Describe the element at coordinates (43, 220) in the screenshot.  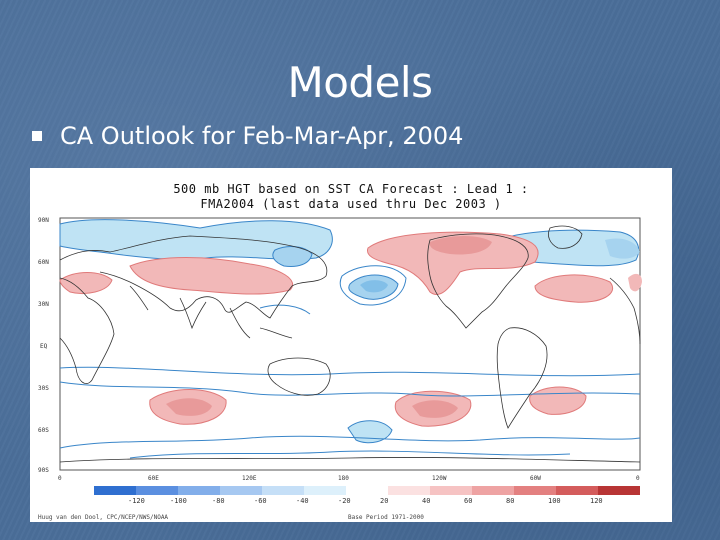
I see `lat-label: 90N` at that location.